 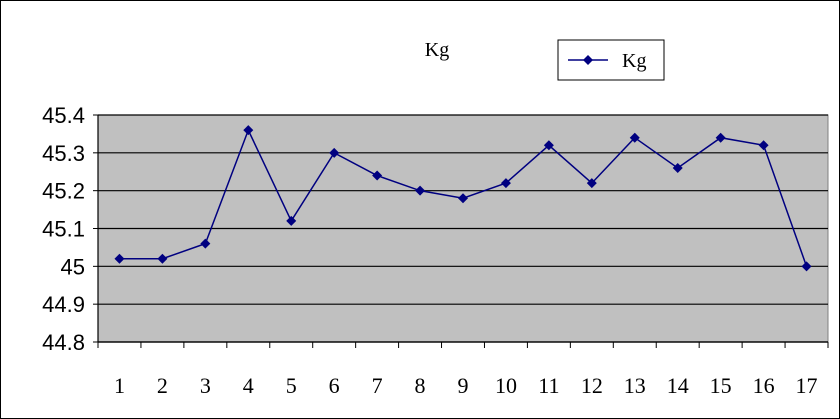 What do you see at coordinates (437, 50) in the screenshot?
I see `chart-title: Kg` at bounding box center [437, 50].